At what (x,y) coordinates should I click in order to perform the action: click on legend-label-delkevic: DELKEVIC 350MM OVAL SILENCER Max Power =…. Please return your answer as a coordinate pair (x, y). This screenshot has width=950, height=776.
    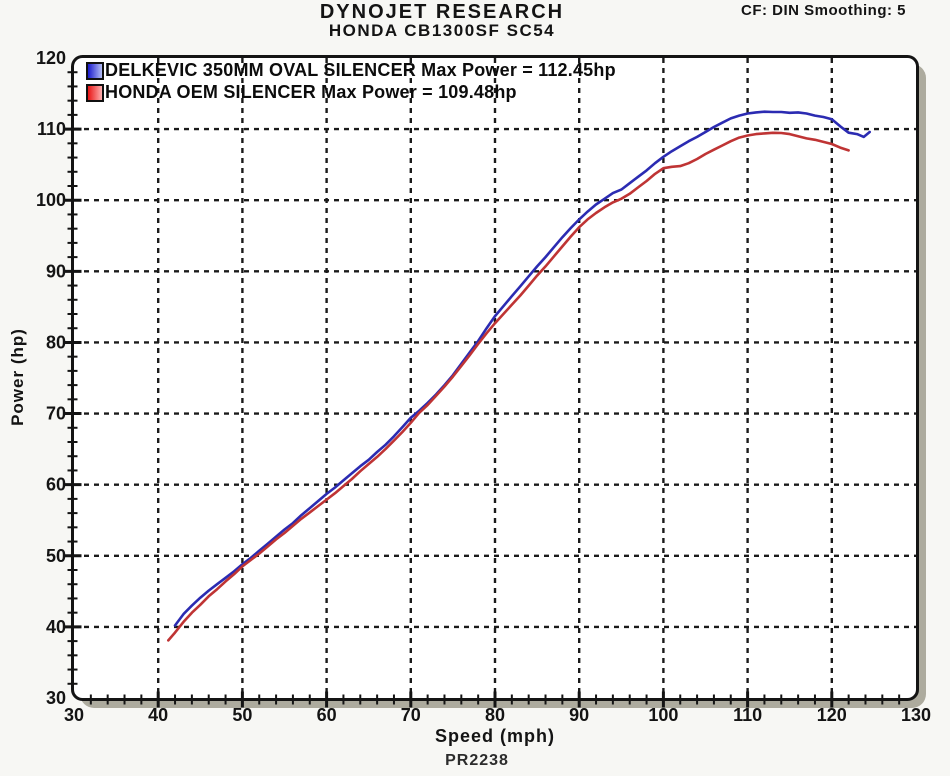
    Looking at the image, I should click on (360, 70).